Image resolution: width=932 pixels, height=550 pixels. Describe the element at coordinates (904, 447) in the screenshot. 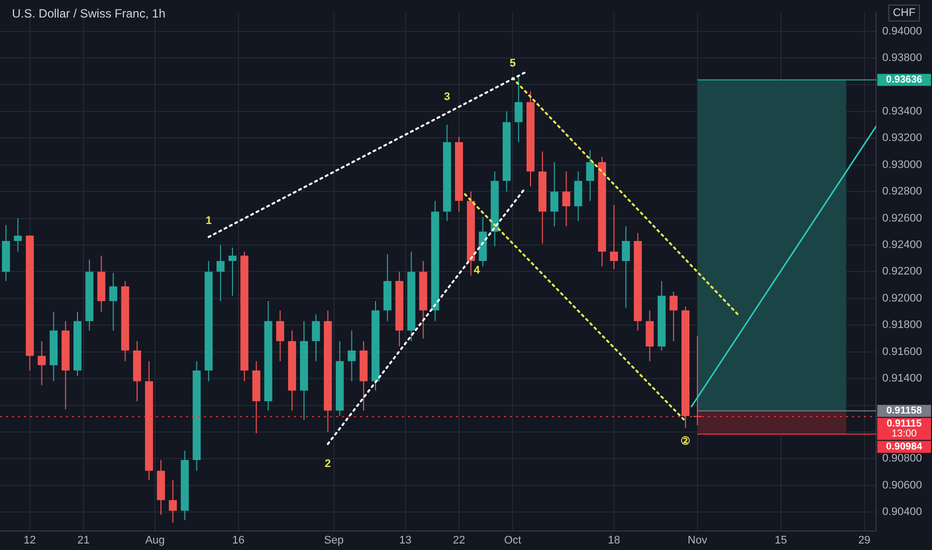

I see `ref-line-label: 0.90984` at that location.